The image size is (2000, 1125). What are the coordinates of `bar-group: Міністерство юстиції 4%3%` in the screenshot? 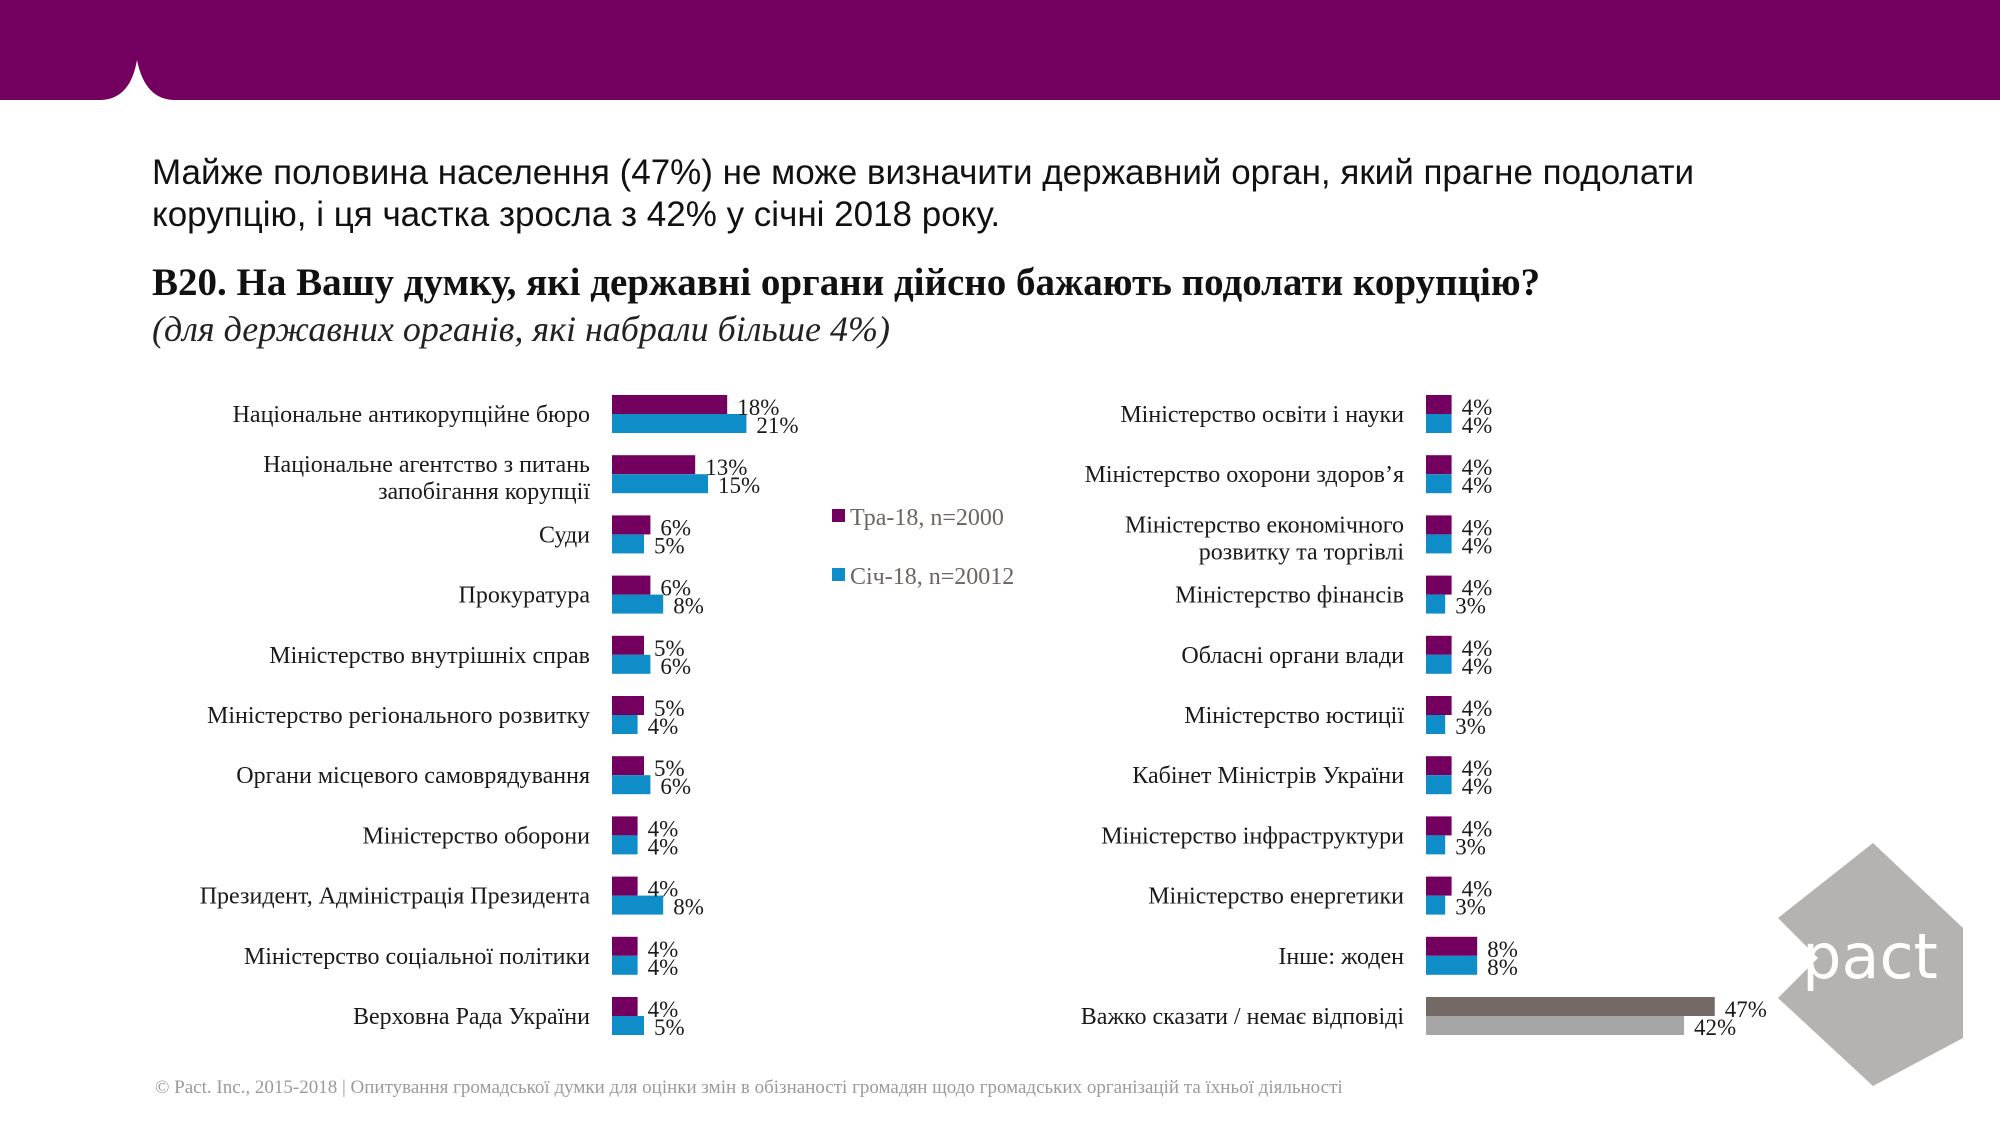 It's located at (1338, 717).